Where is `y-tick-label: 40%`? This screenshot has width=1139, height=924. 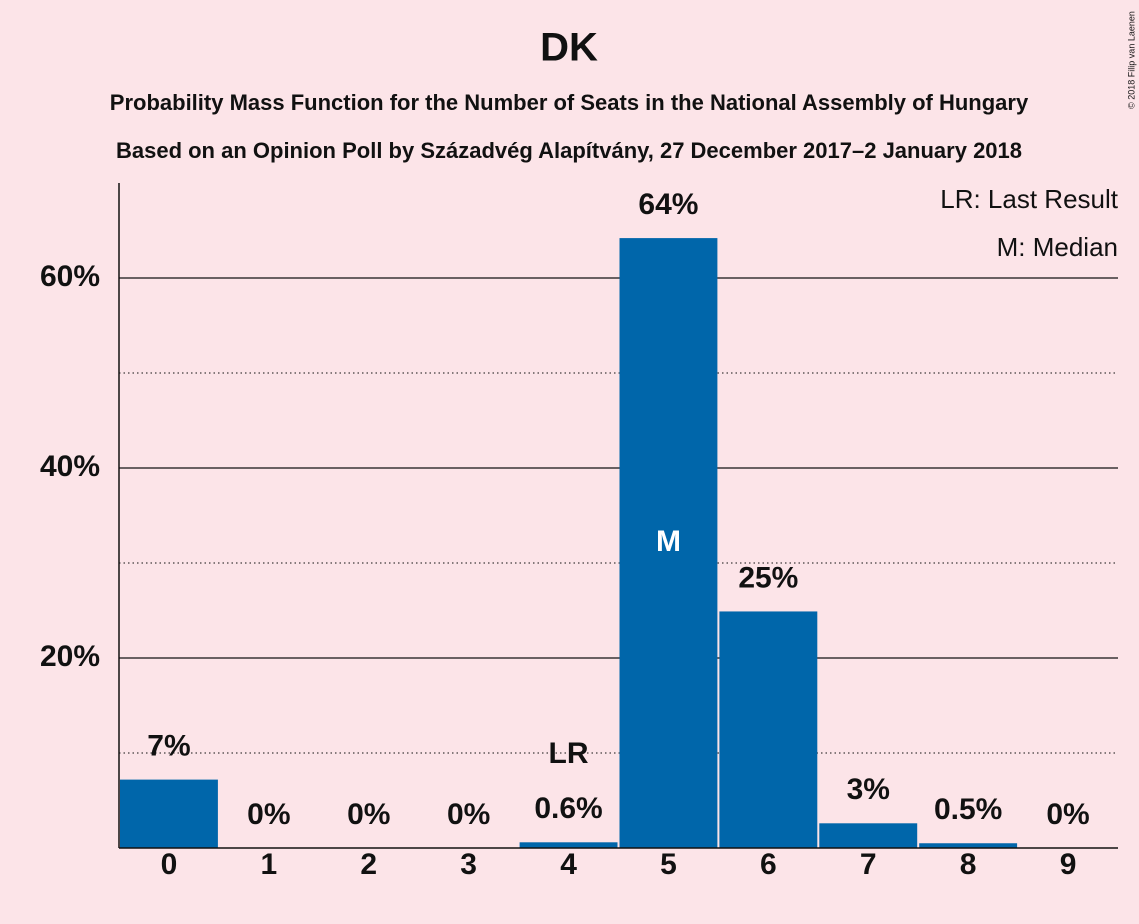
y-tick-label: 40% is located at coordinates (70, 466).